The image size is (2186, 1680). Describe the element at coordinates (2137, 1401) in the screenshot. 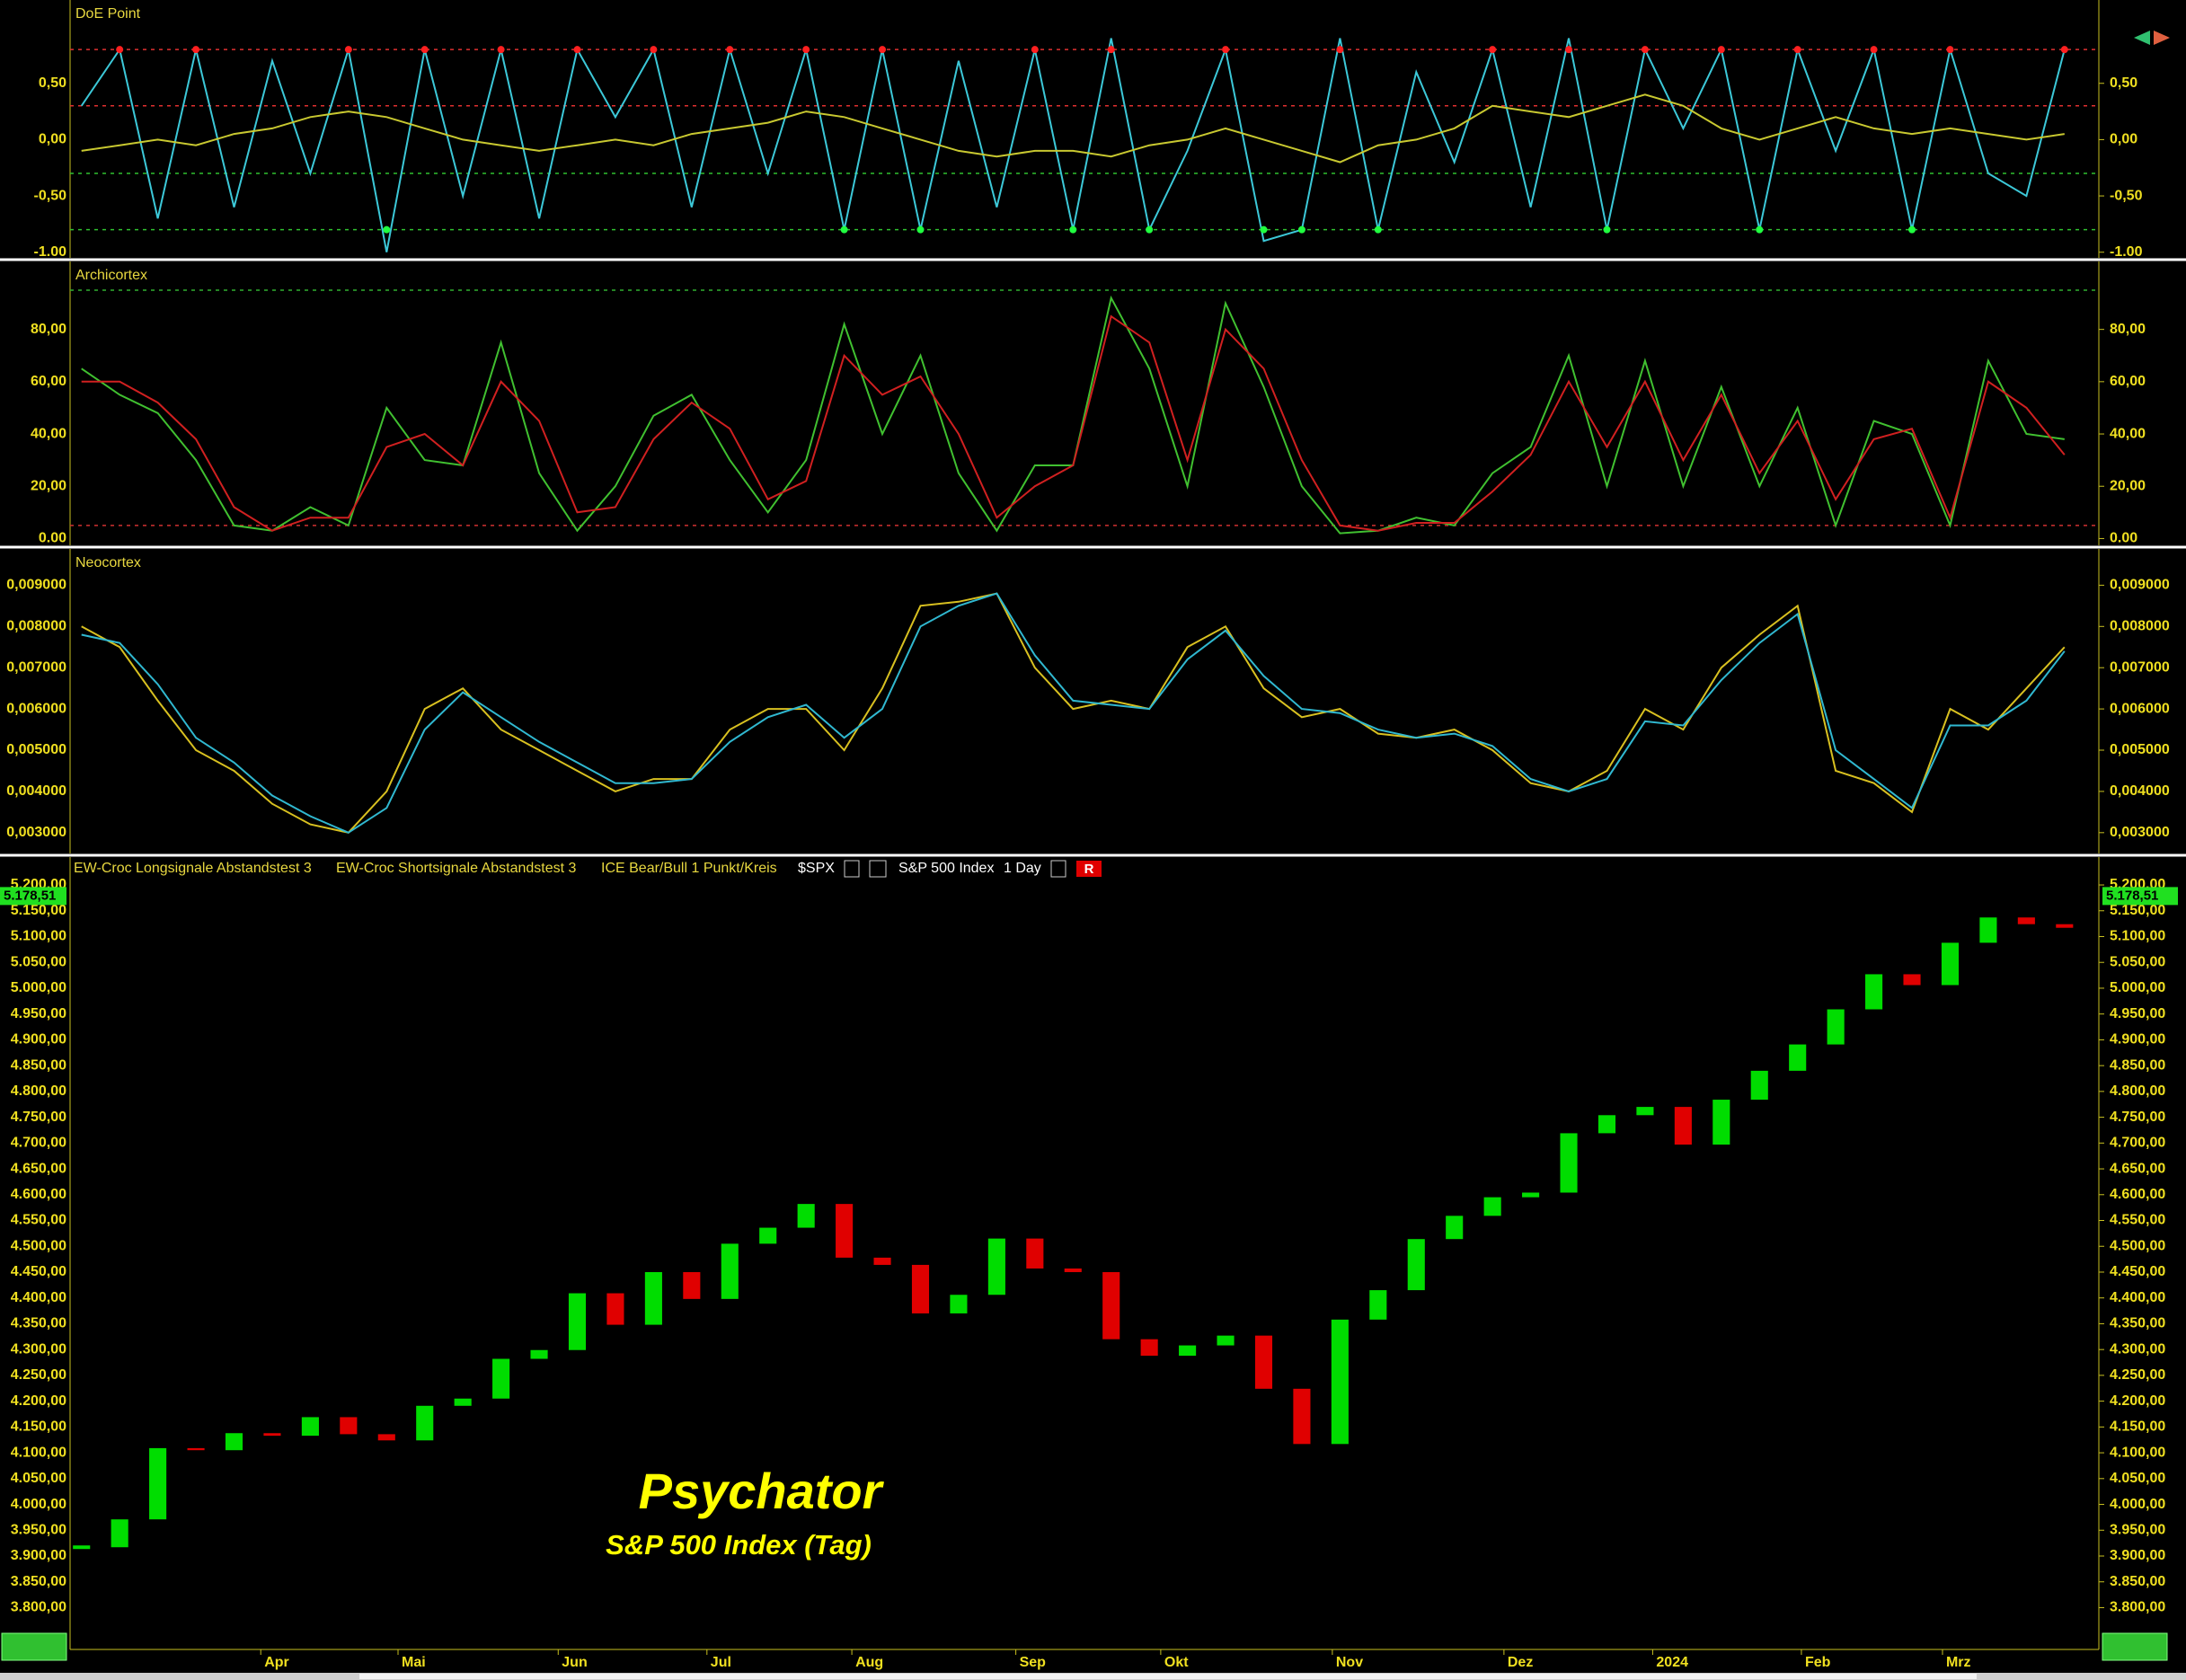

I see `y-tick-label: 4.200,00` at that location.